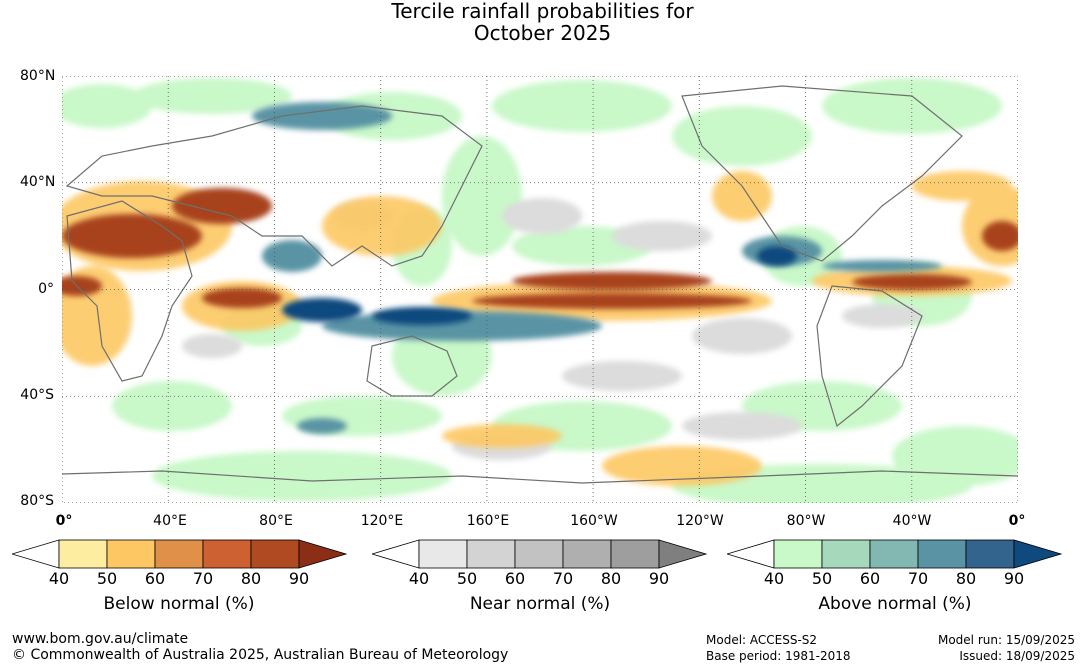  What do you see at coordinates (870, 578) in the screenshot?
I see `above-colorbar-tick-60: 60` at bounding box center [870, 578].